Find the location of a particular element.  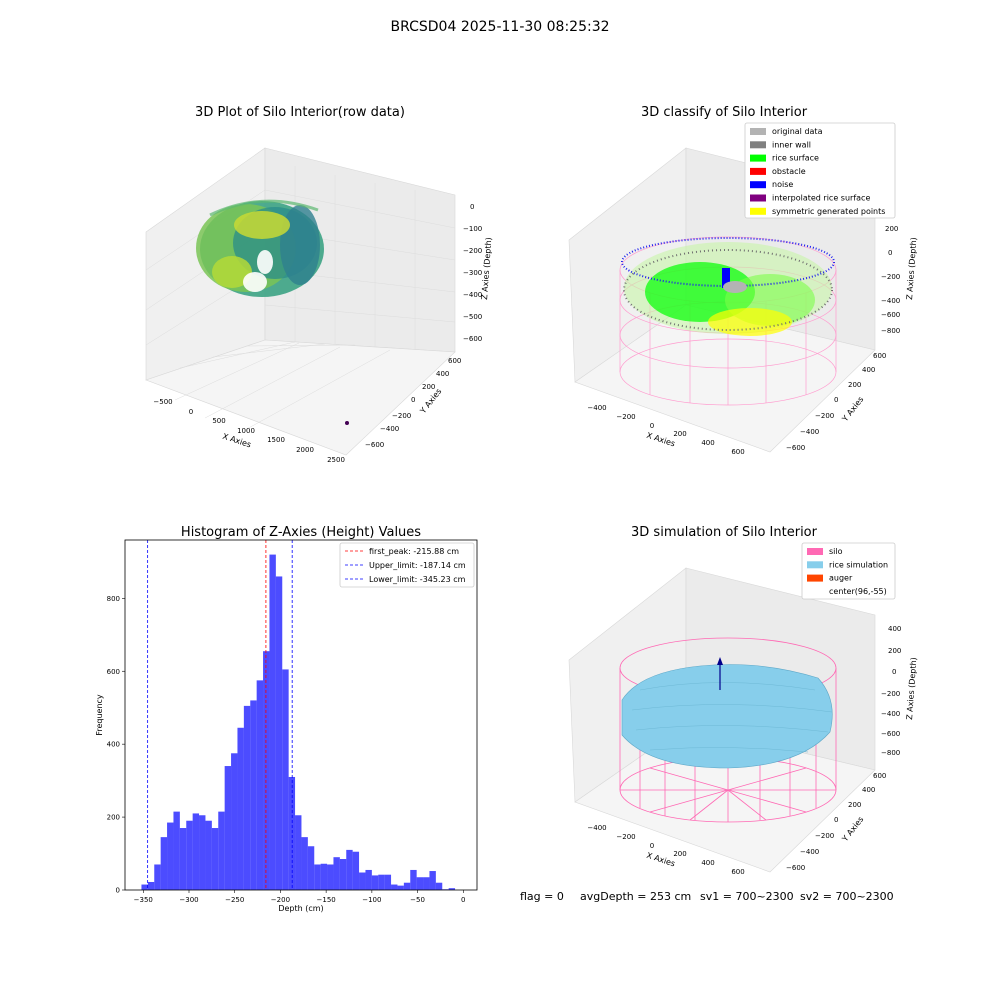

histogram-reference-lines is located at coordinates (220, 715).